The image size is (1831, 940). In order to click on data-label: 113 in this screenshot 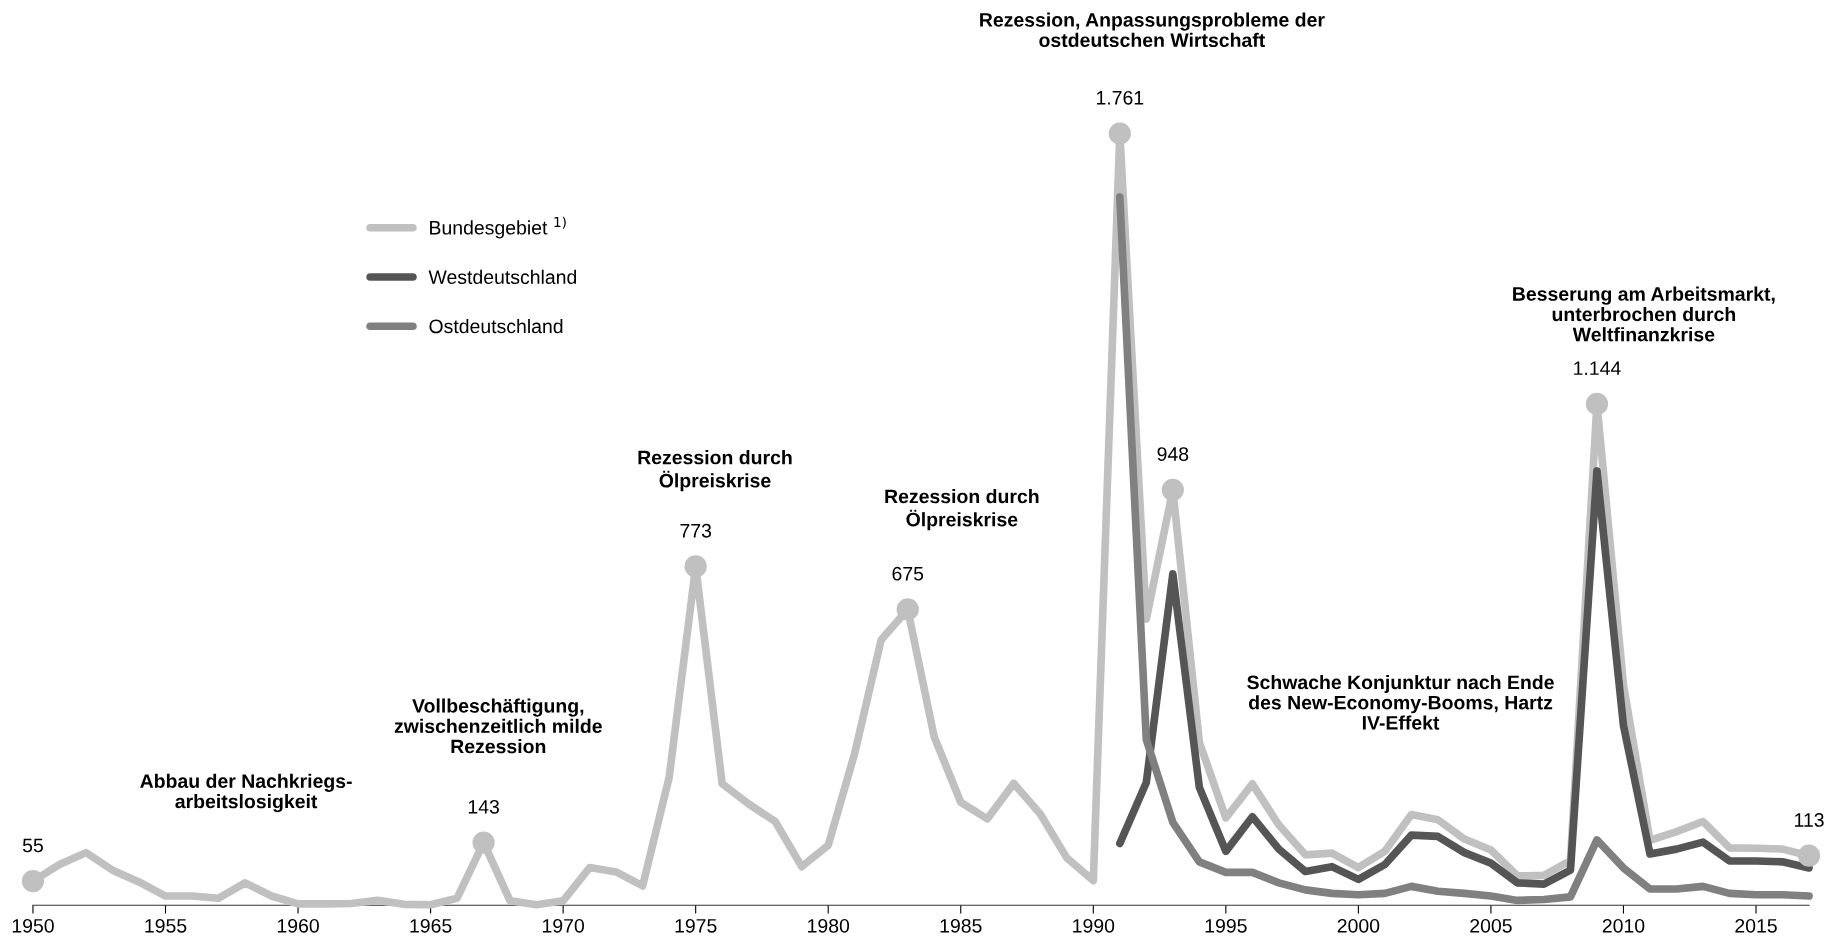, I will do `click(1809, 820)`.